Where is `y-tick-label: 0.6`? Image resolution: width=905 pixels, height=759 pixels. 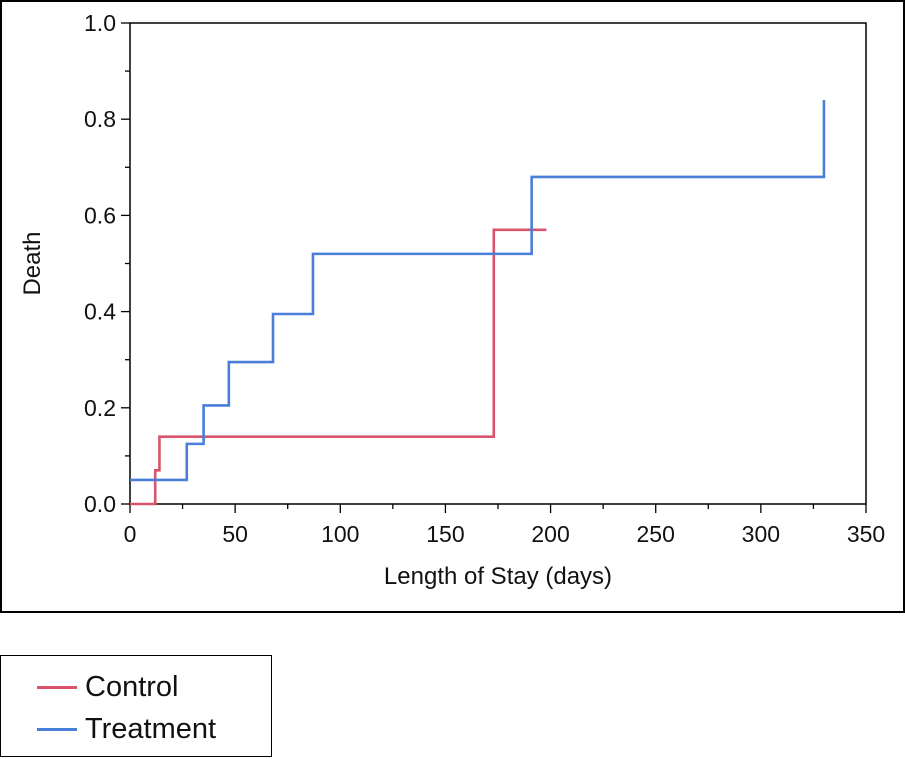 y-tick-label: 0.6 is located at coordinates (100, 215).